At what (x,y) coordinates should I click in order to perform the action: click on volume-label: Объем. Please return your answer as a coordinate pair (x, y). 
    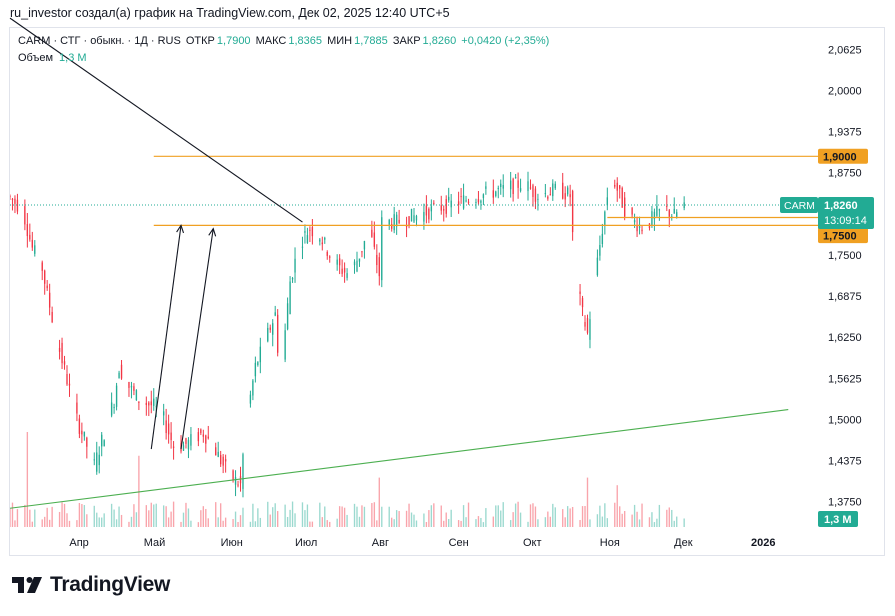
    Looking at the image, I should click on (36, 58).